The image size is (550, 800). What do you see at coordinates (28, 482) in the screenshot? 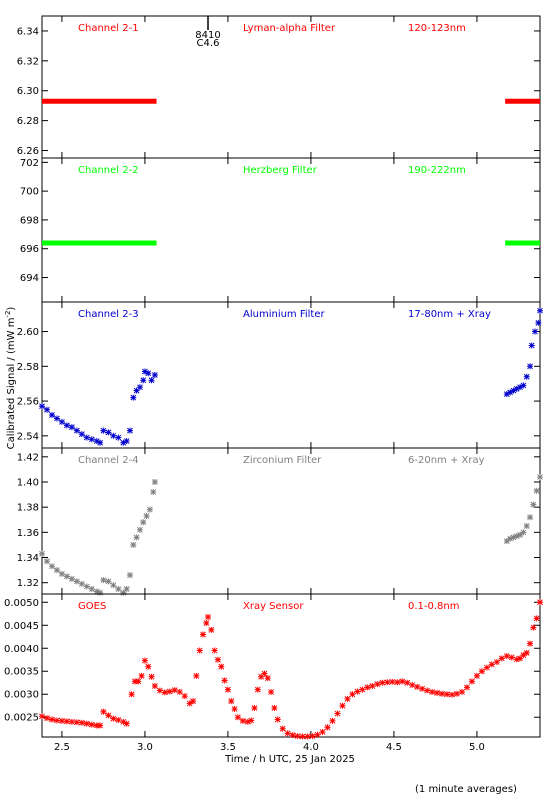
I see `y-tick-label: 1.40` at bounding box center [28, 482].